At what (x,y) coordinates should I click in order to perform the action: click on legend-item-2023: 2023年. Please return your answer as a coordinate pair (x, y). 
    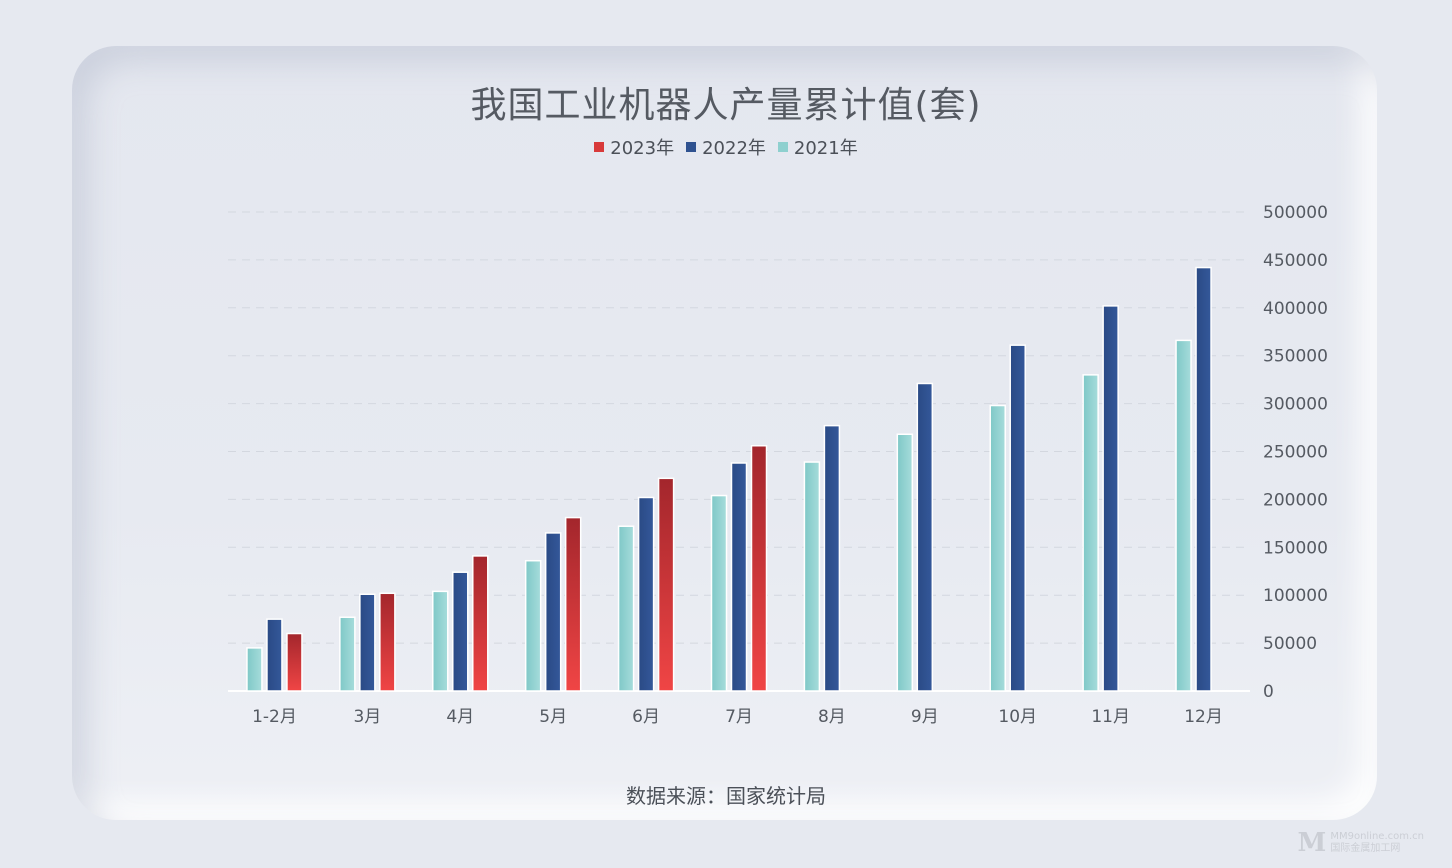
    Looking at the image, I should click on (634, 147).